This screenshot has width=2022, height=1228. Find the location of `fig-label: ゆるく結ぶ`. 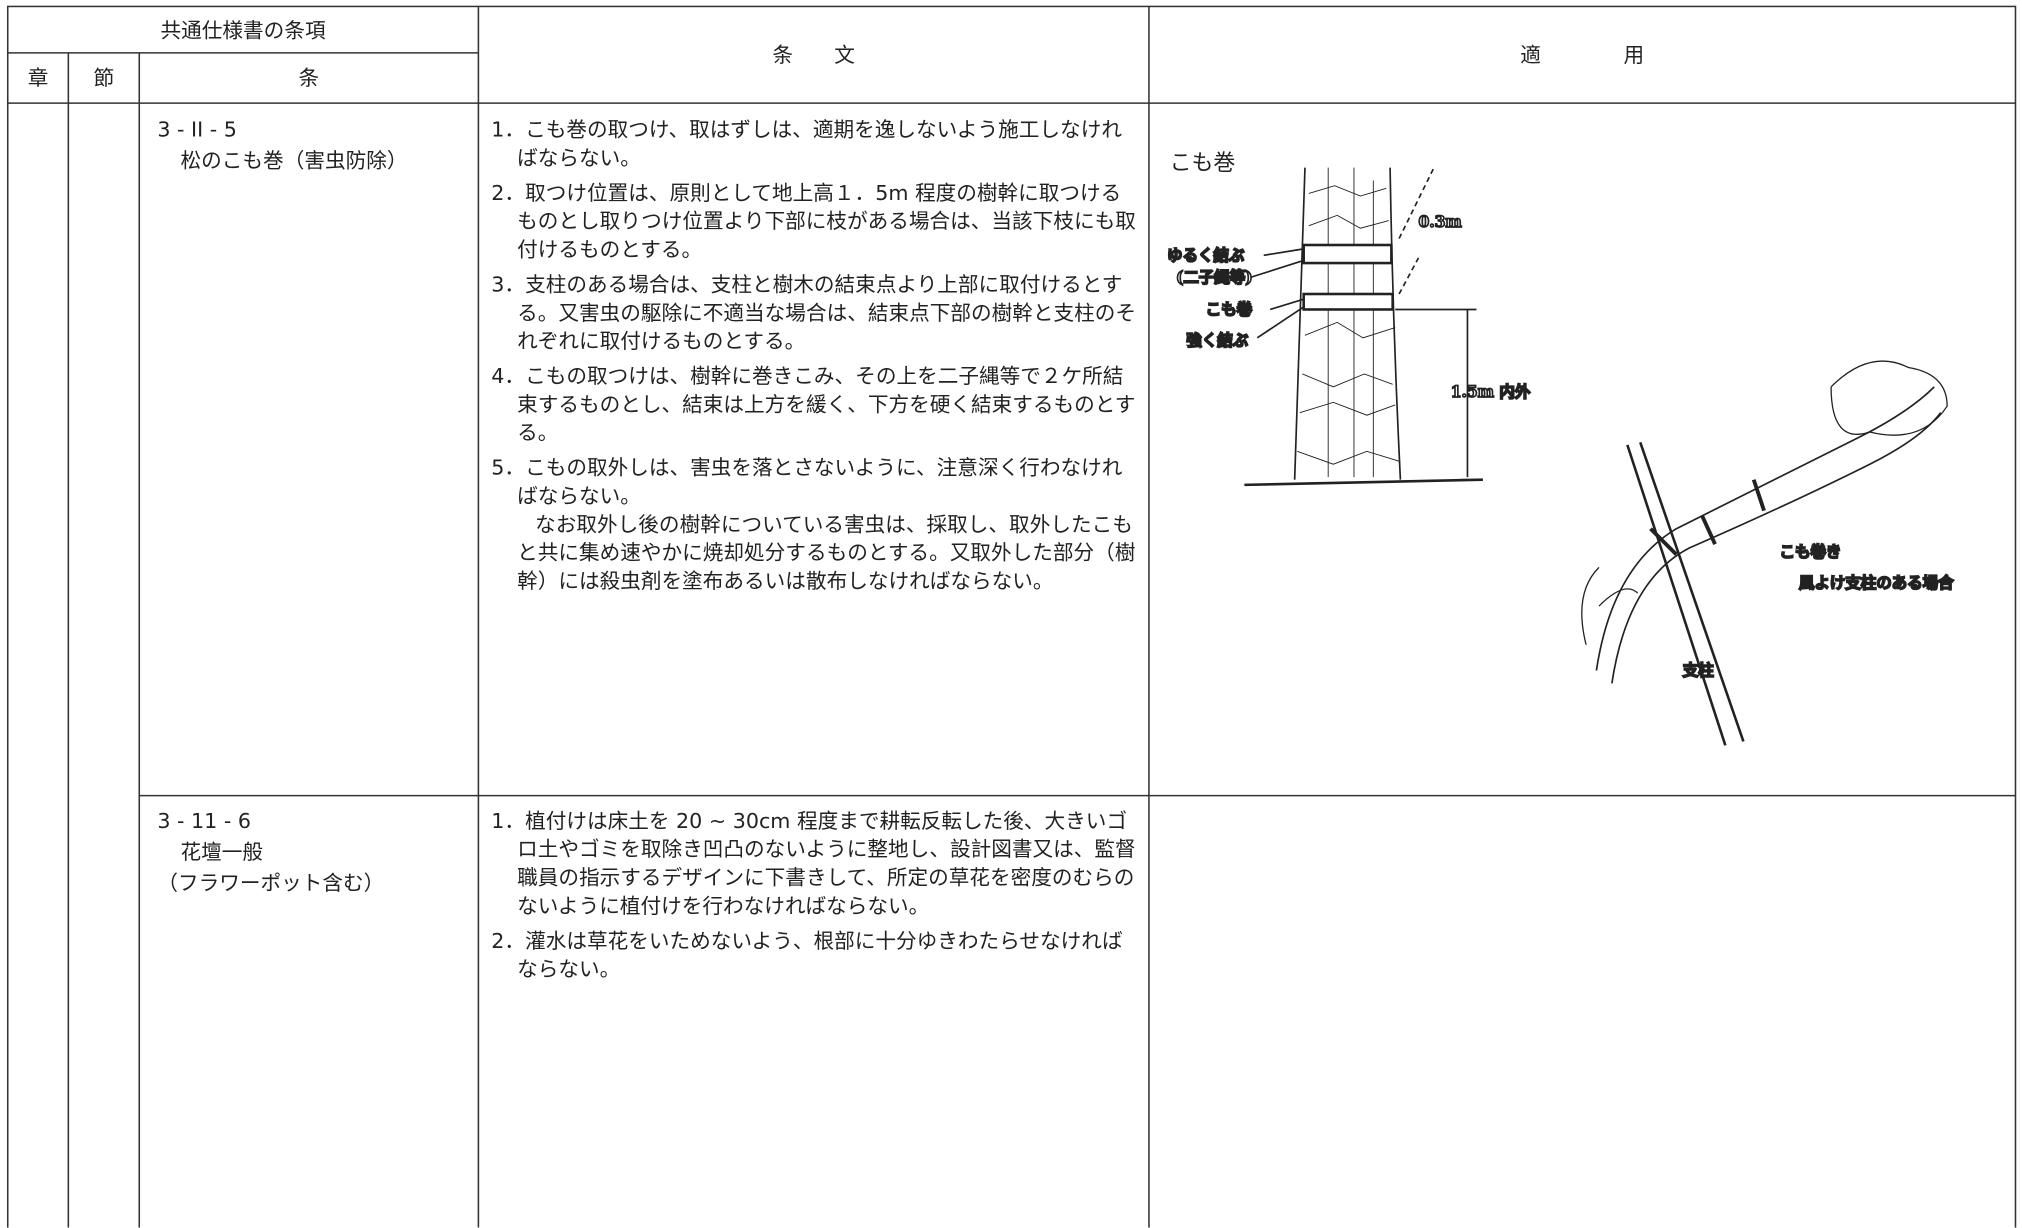

fig-label: ゆるく結ぶ is located at coordinates (1206, 254).